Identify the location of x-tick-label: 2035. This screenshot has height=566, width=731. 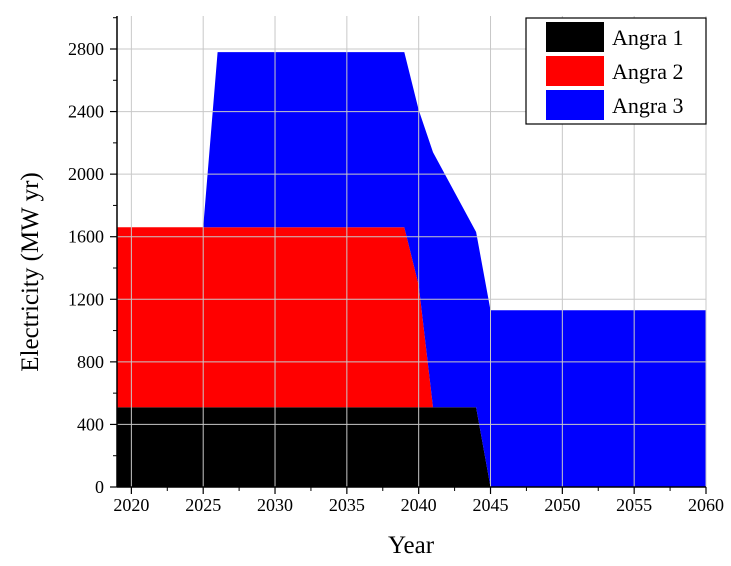
(347, 505).